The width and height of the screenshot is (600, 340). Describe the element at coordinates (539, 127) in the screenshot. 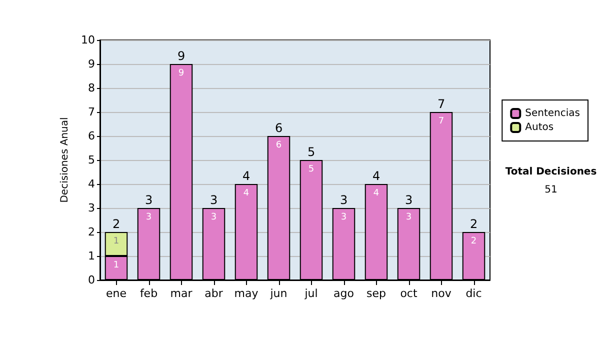

I see `legend-label: Autos` at that location.